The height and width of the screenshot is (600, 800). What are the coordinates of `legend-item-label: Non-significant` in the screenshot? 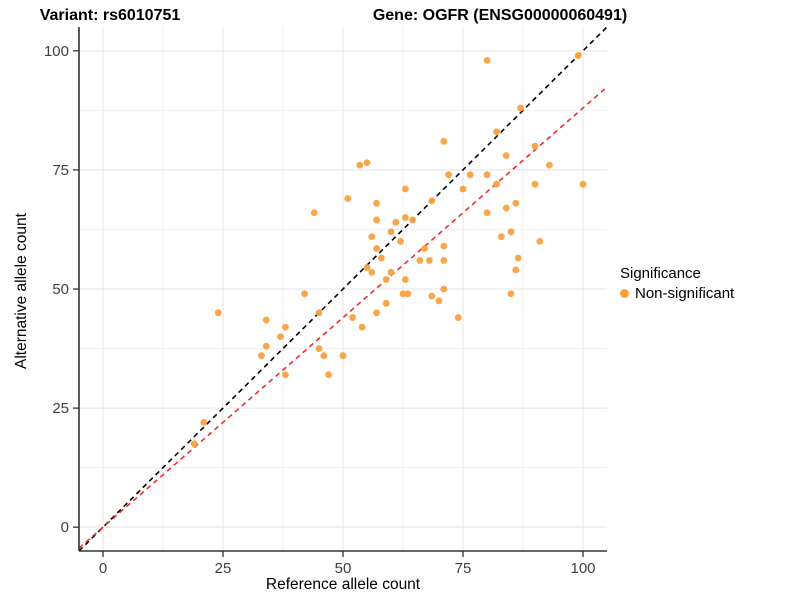 It's located at (685, 293).